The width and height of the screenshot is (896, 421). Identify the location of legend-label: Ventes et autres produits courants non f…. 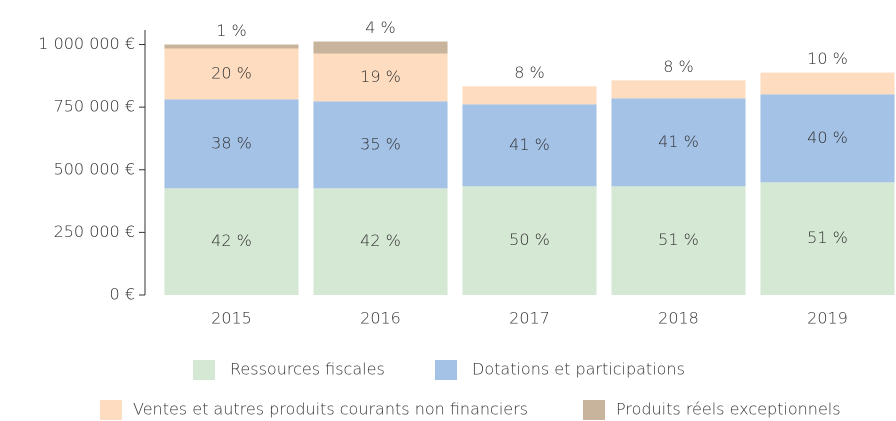
(330, 409).